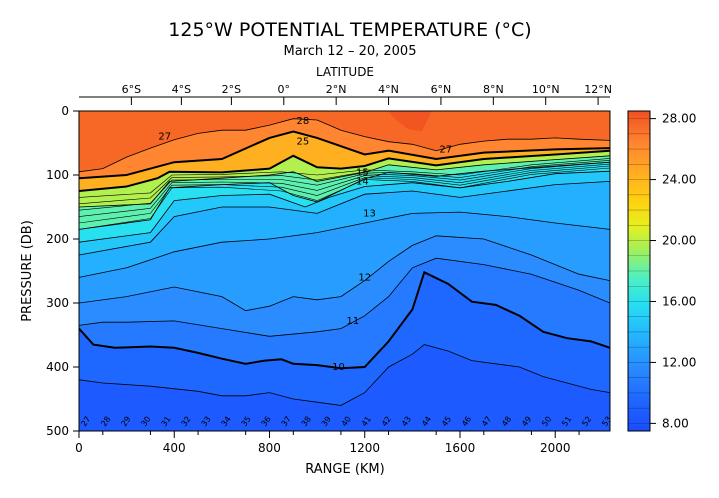 The image size is (719, 498). I want to click on x-tick-label: 0, so click(79, 448).